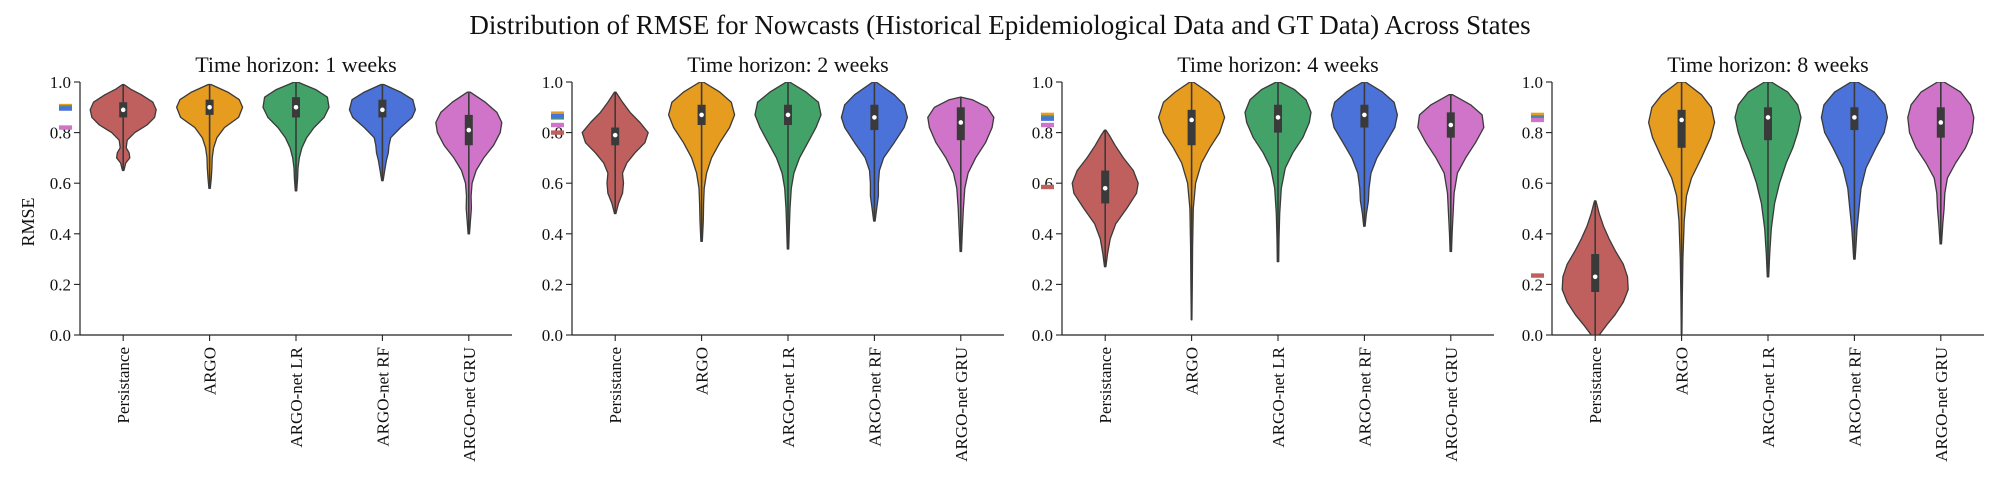 The width and height of the screenshot is (2000, 500). I want to click on y-axis-label: RMSE, so click(28, 221).